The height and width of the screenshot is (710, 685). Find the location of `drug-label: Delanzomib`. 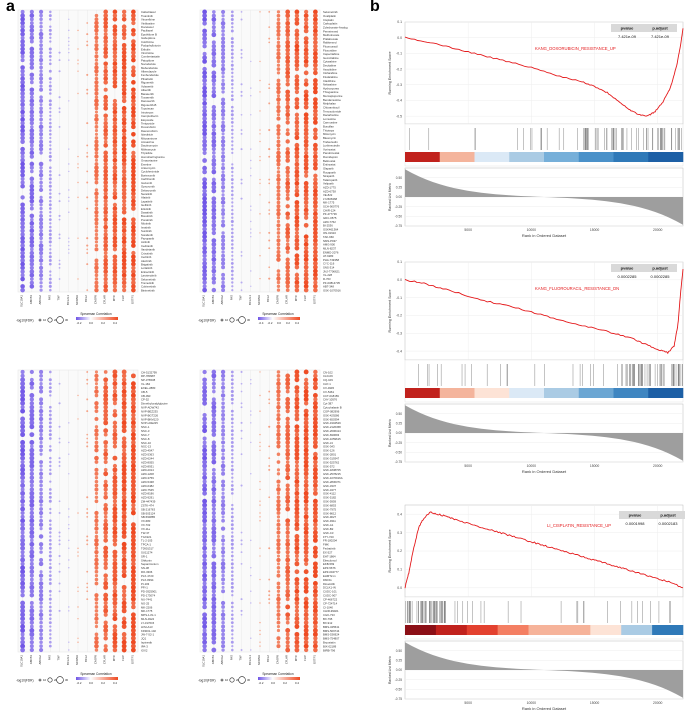

drug-label: Delanzomib is located at coordinates (148, 190).